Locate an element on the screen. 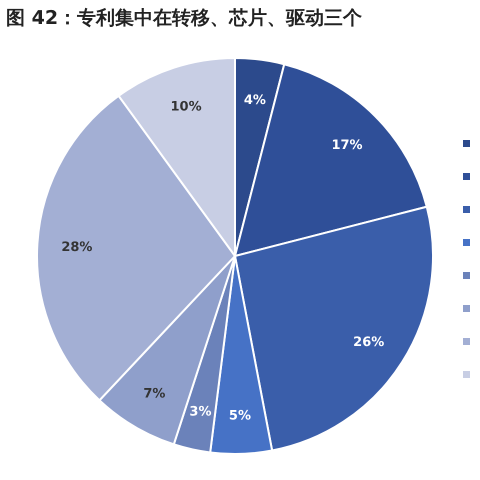 The width and height of the screenshot is (480, 480). data-label: 17% is located at coordinates (347, 145).